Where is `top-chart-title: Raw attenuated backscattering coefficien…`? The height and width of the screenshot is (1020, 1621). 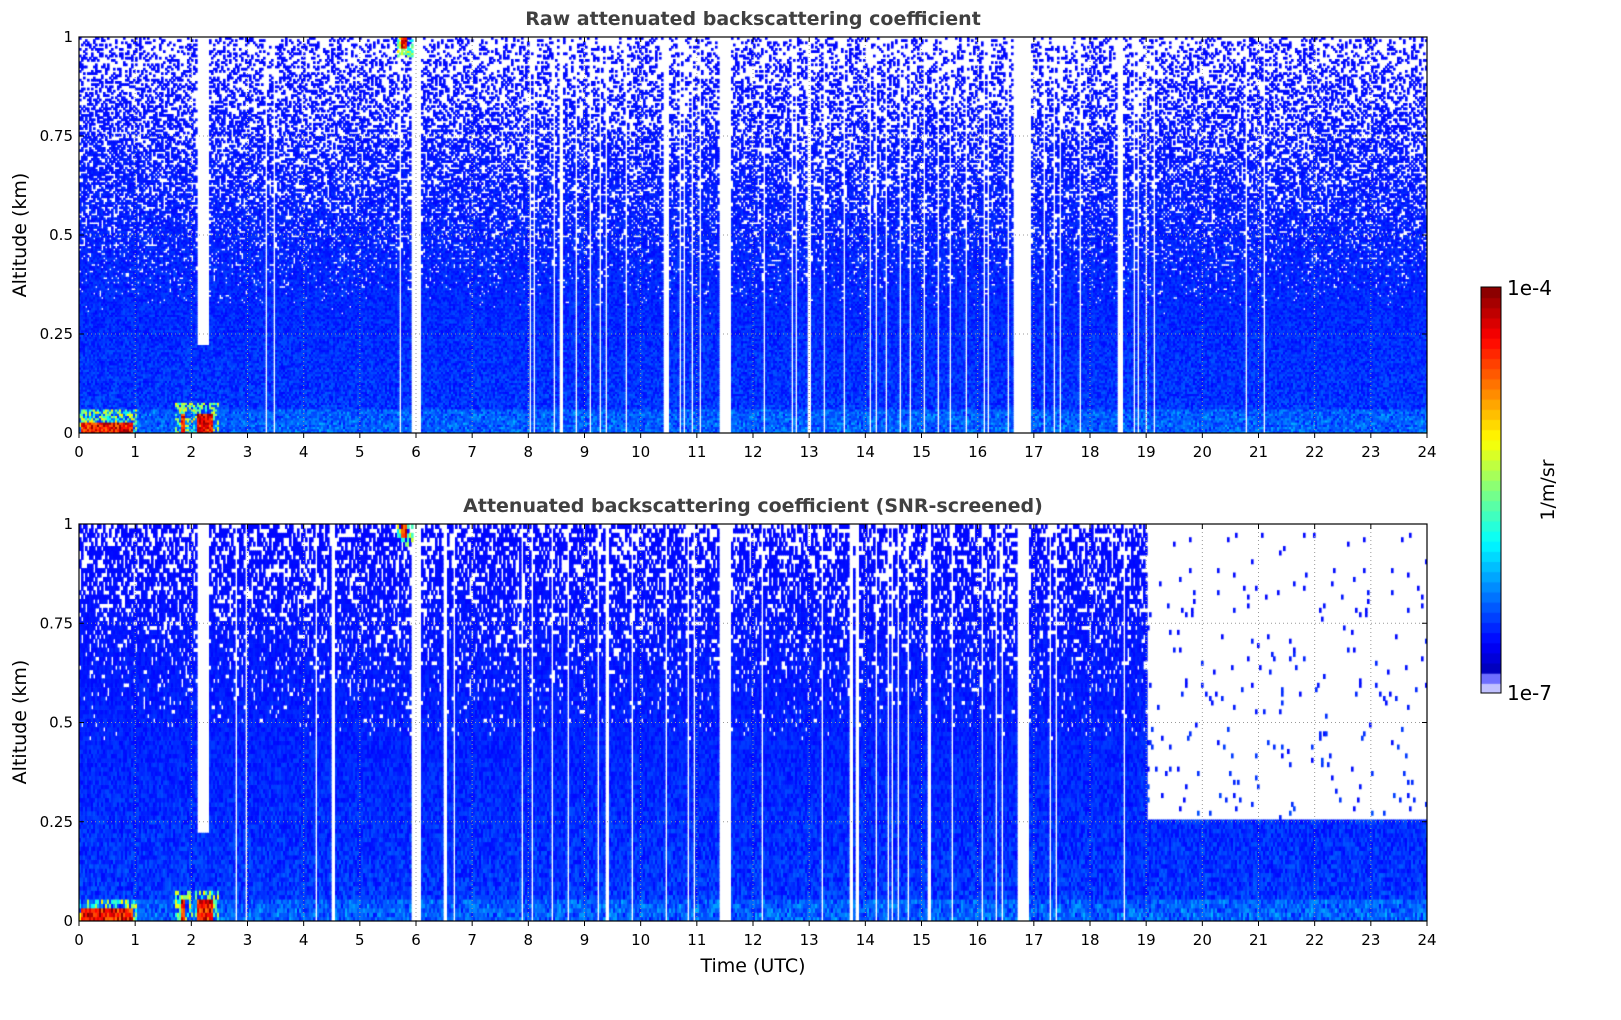 top-chart-title: Raw attenuated backscattering coefficien… is located at coordinates (753, 19).